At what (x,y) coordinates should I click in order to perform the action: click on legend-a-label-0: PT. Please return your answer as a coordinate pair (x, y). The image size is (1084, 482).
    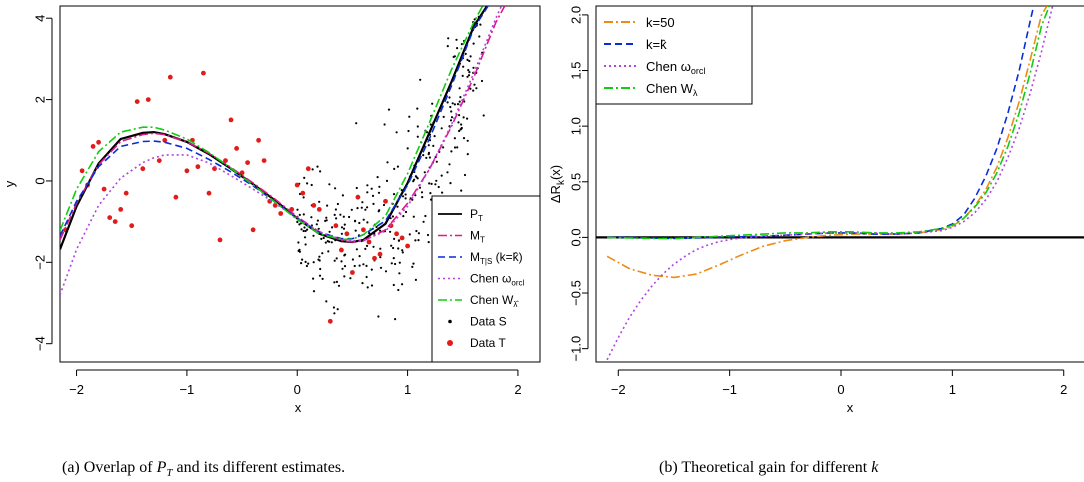
    Looking at the image, I should click on (476, 215).